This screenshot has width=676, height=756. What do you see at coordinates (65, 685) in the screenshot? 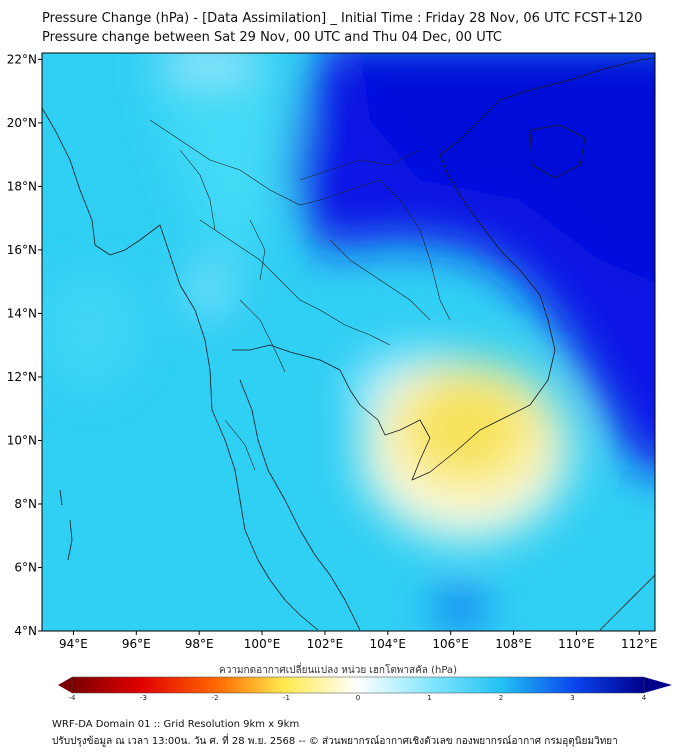
I see `colorbar-min-arrow` at bounding box center [65, 685].